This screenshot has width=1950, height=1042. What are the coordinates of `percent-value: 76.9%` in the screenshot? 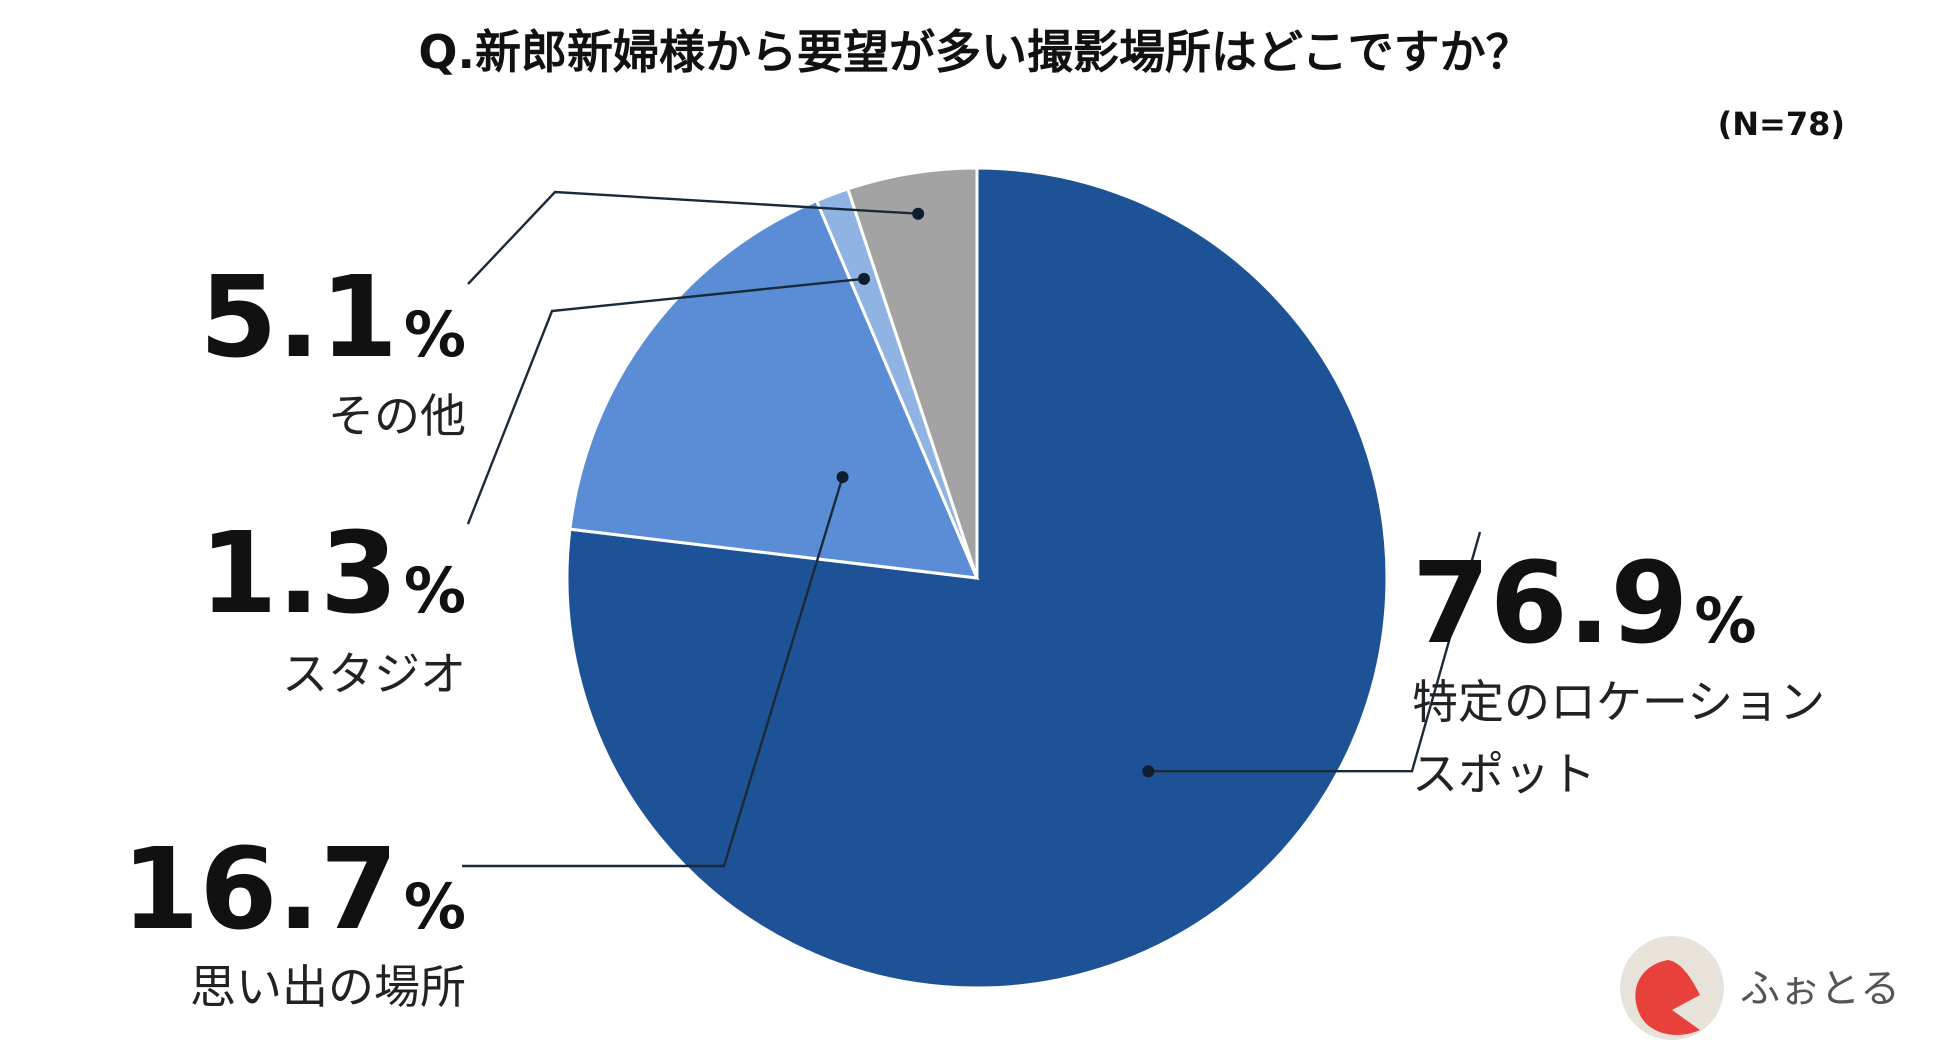 It's located at (1584, 604).